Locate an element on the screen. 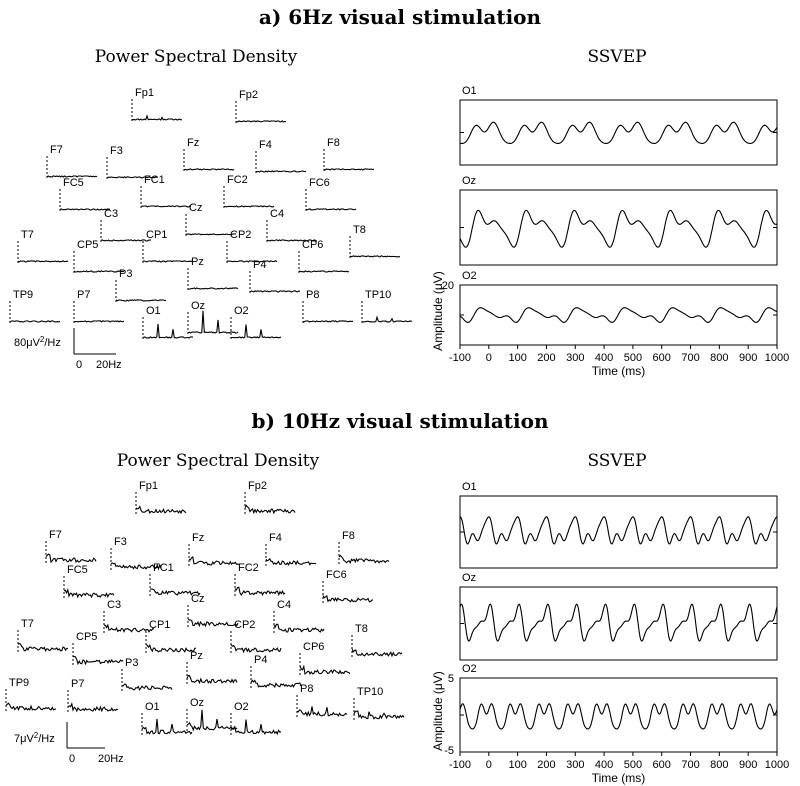 Image resolution: width=800 pixels, height=786 pixels. psd-trace-p4 is located at coordinates (276, 683).